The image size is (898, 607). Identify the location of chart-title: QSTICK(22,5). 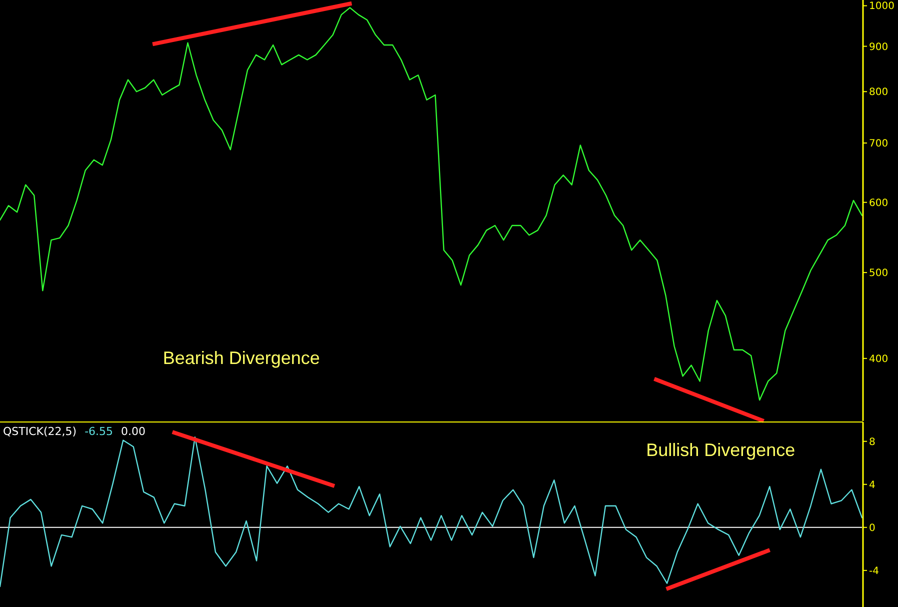
(40, 431).